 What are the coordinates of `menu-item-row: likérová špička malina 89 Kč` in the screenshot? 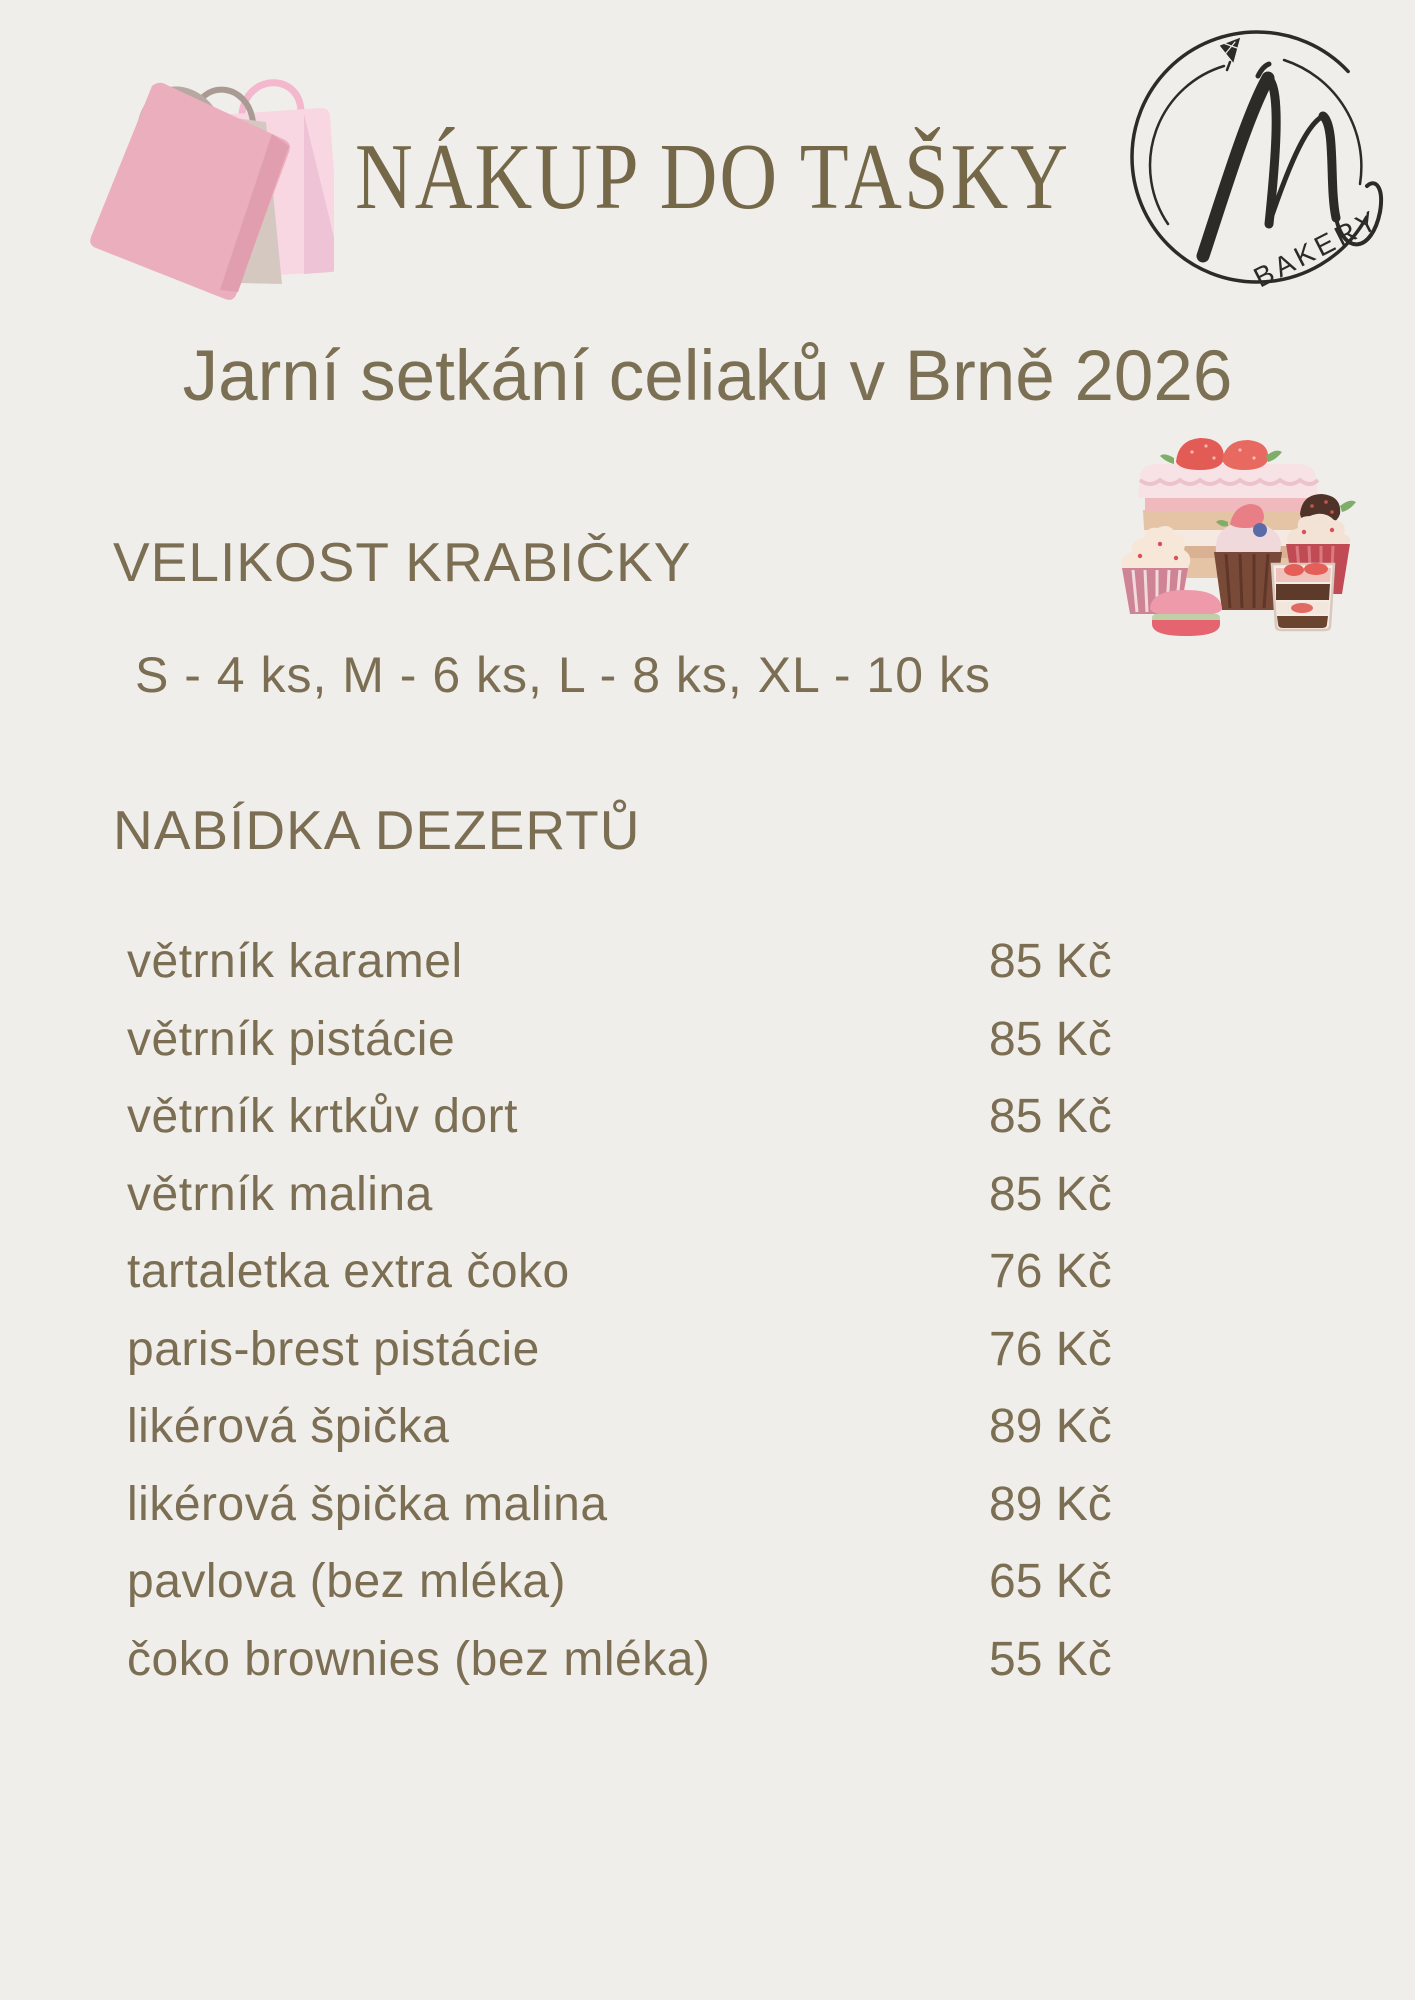 It's located at (638, 1505).